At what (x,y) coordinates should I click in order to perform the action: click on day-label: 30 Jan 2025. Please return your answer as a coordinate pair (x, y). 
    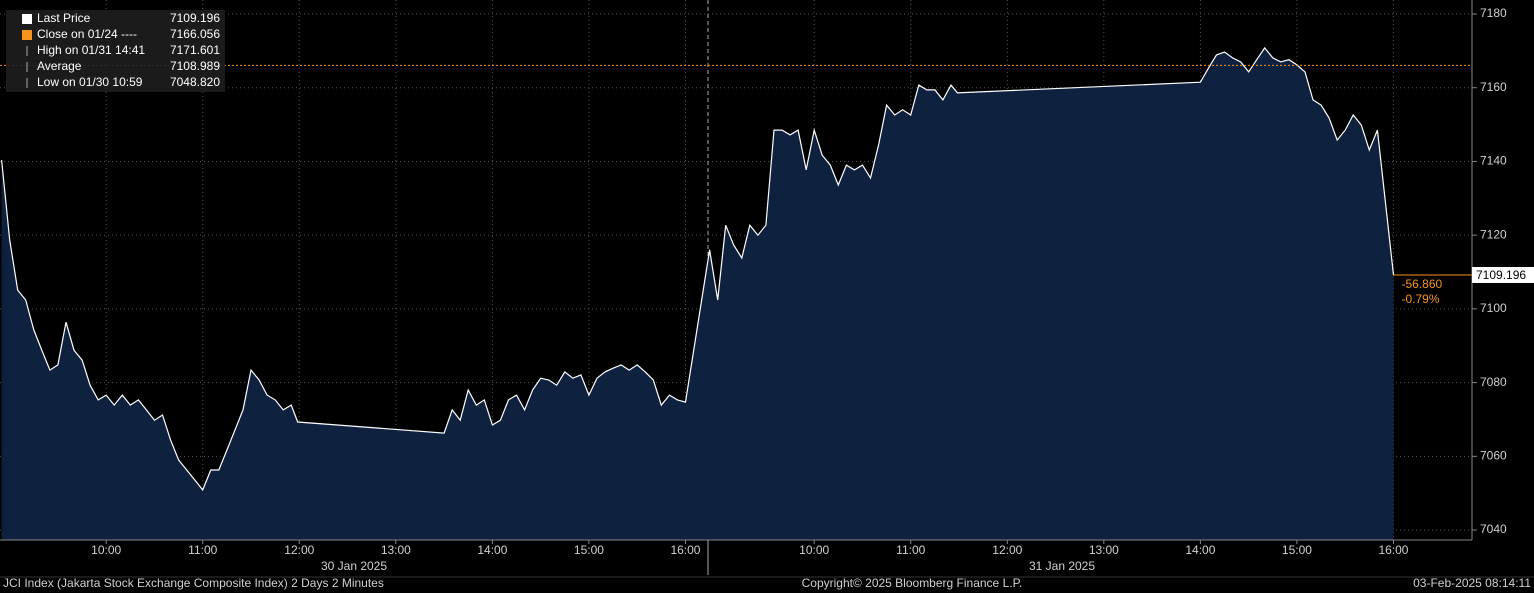
    Looking at the image, I should click on (354, 566).